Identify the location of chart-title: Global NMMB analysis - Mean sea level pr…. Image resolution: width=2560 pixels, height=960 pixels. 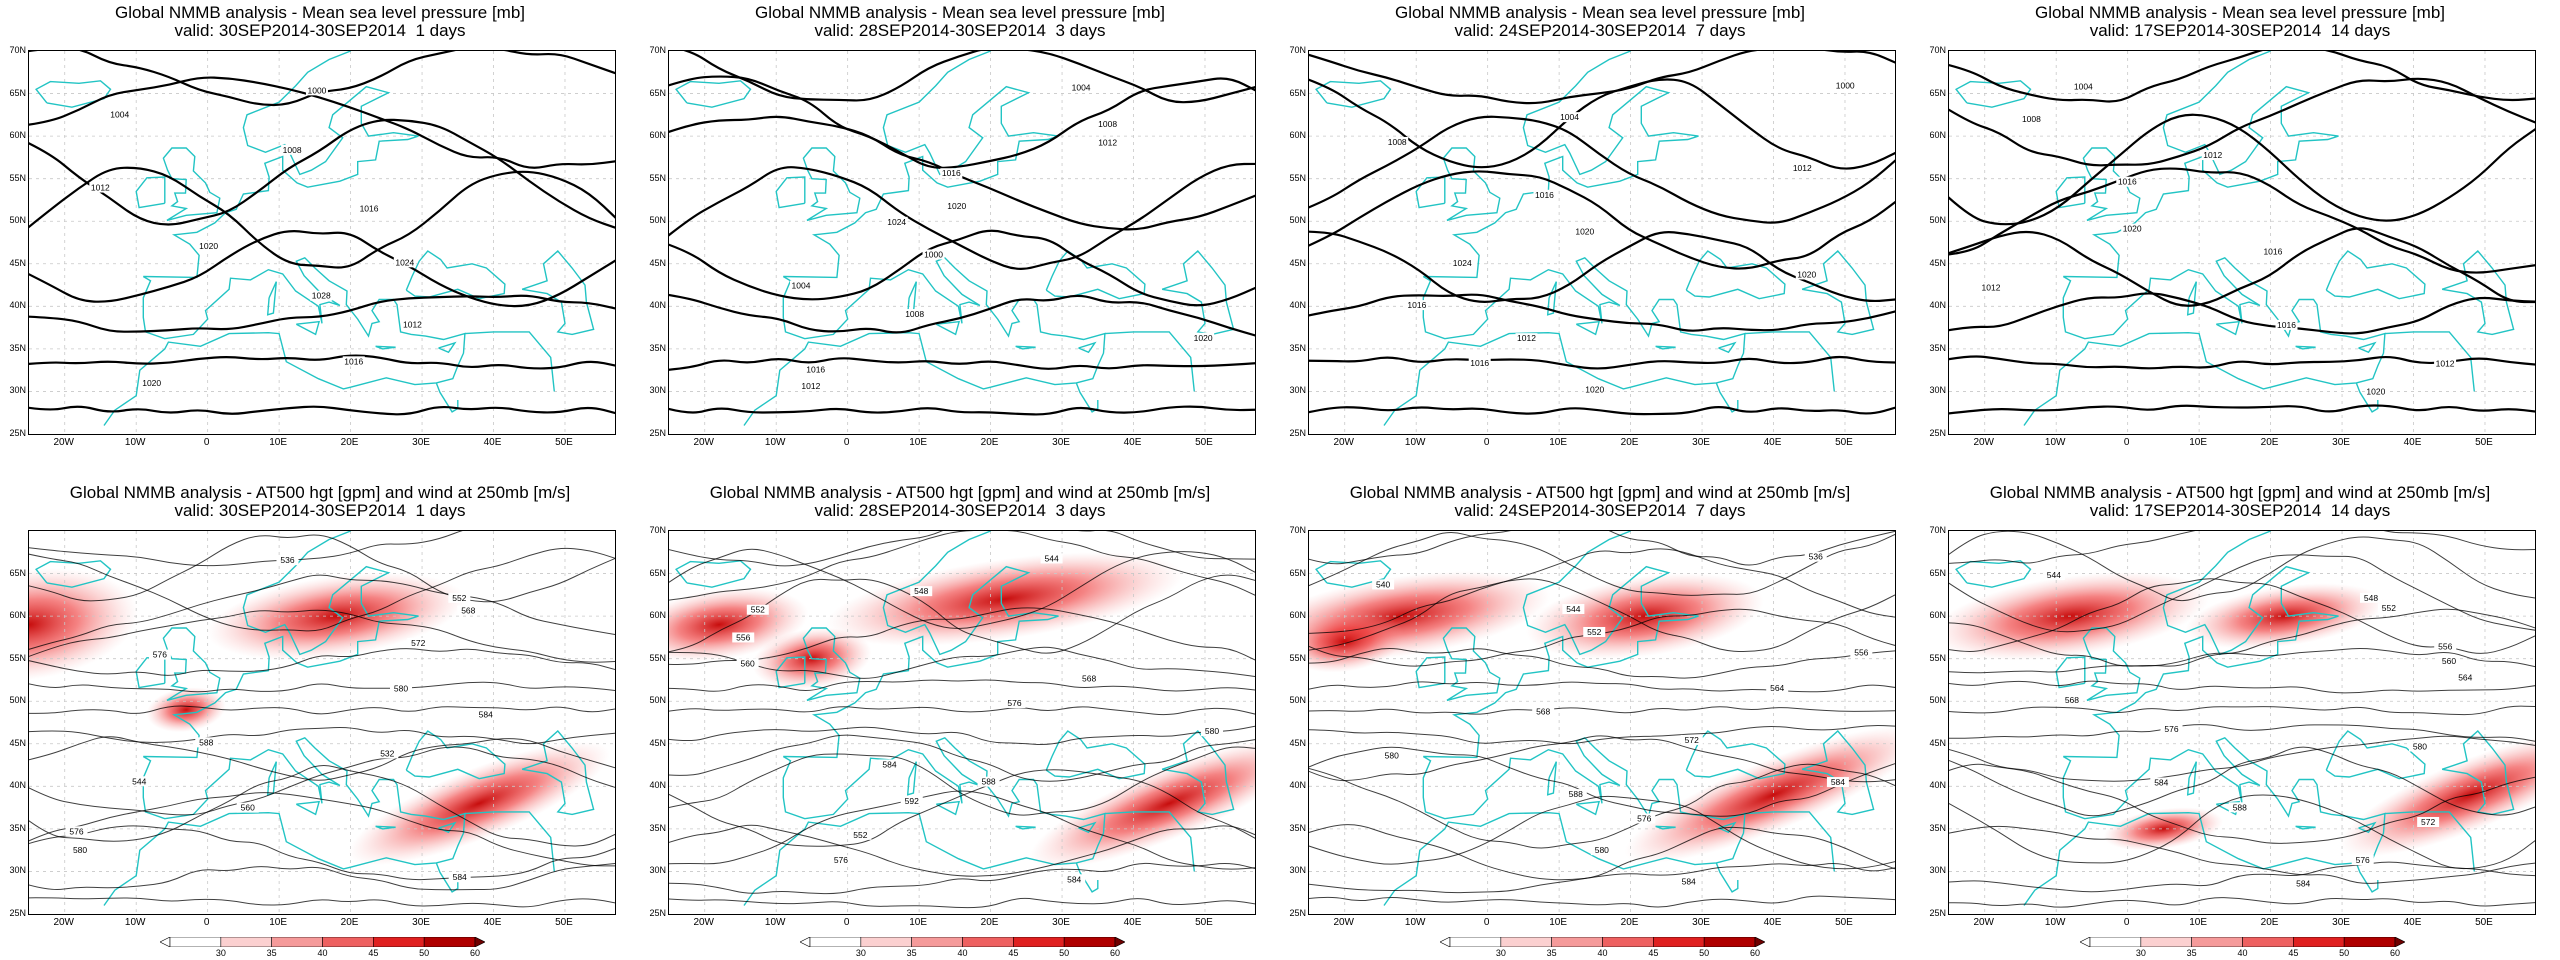
(2240, 22).